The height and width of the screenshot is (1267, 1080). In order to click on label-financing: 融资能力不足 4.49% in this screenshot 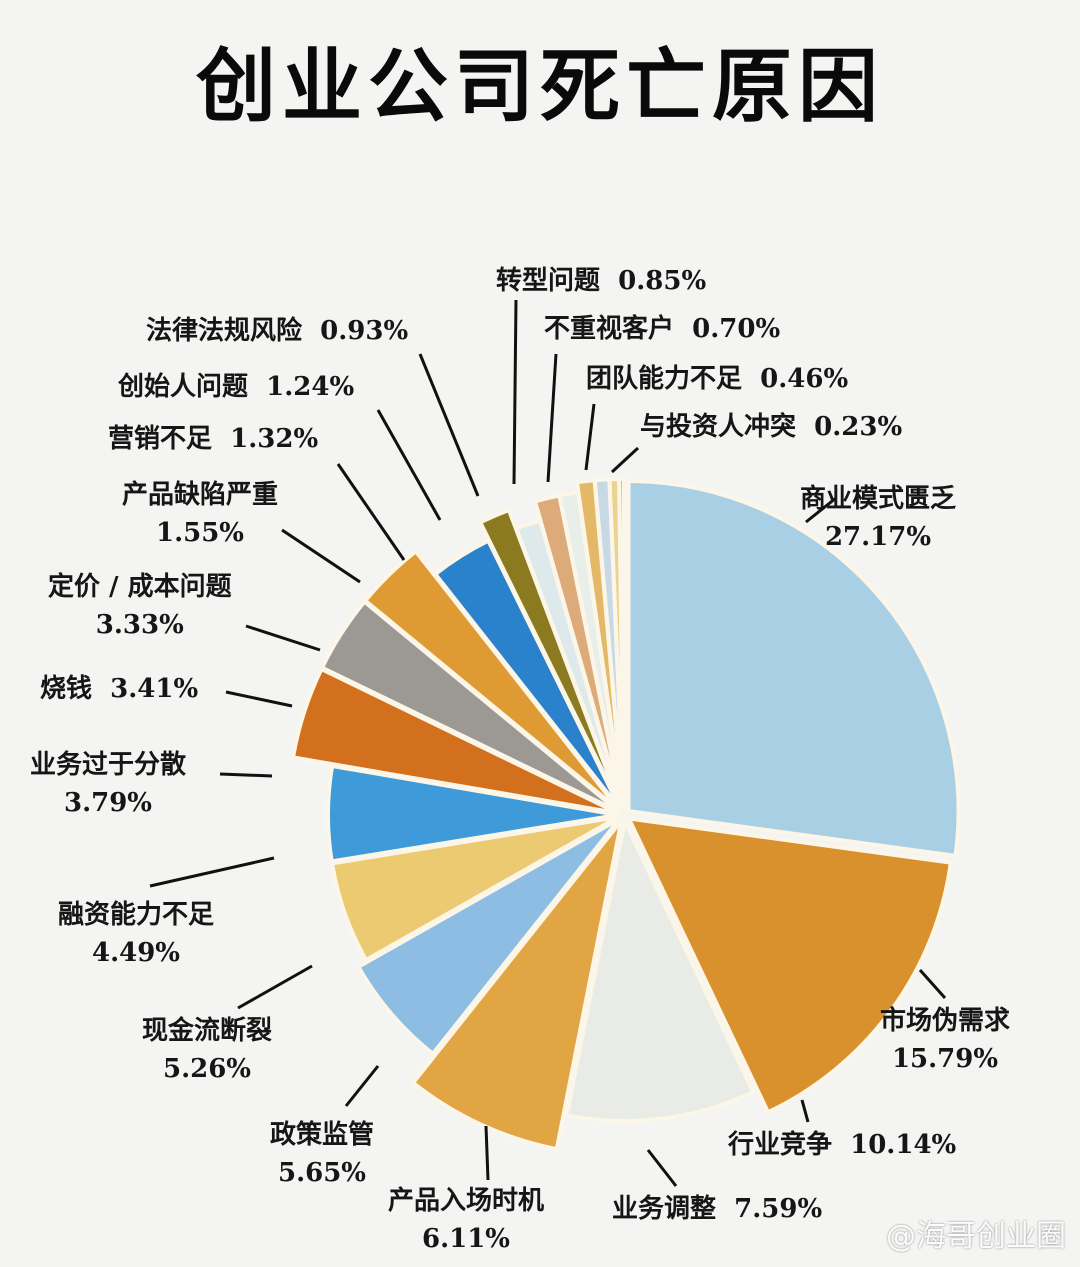, I will do `click(136, 934)`.